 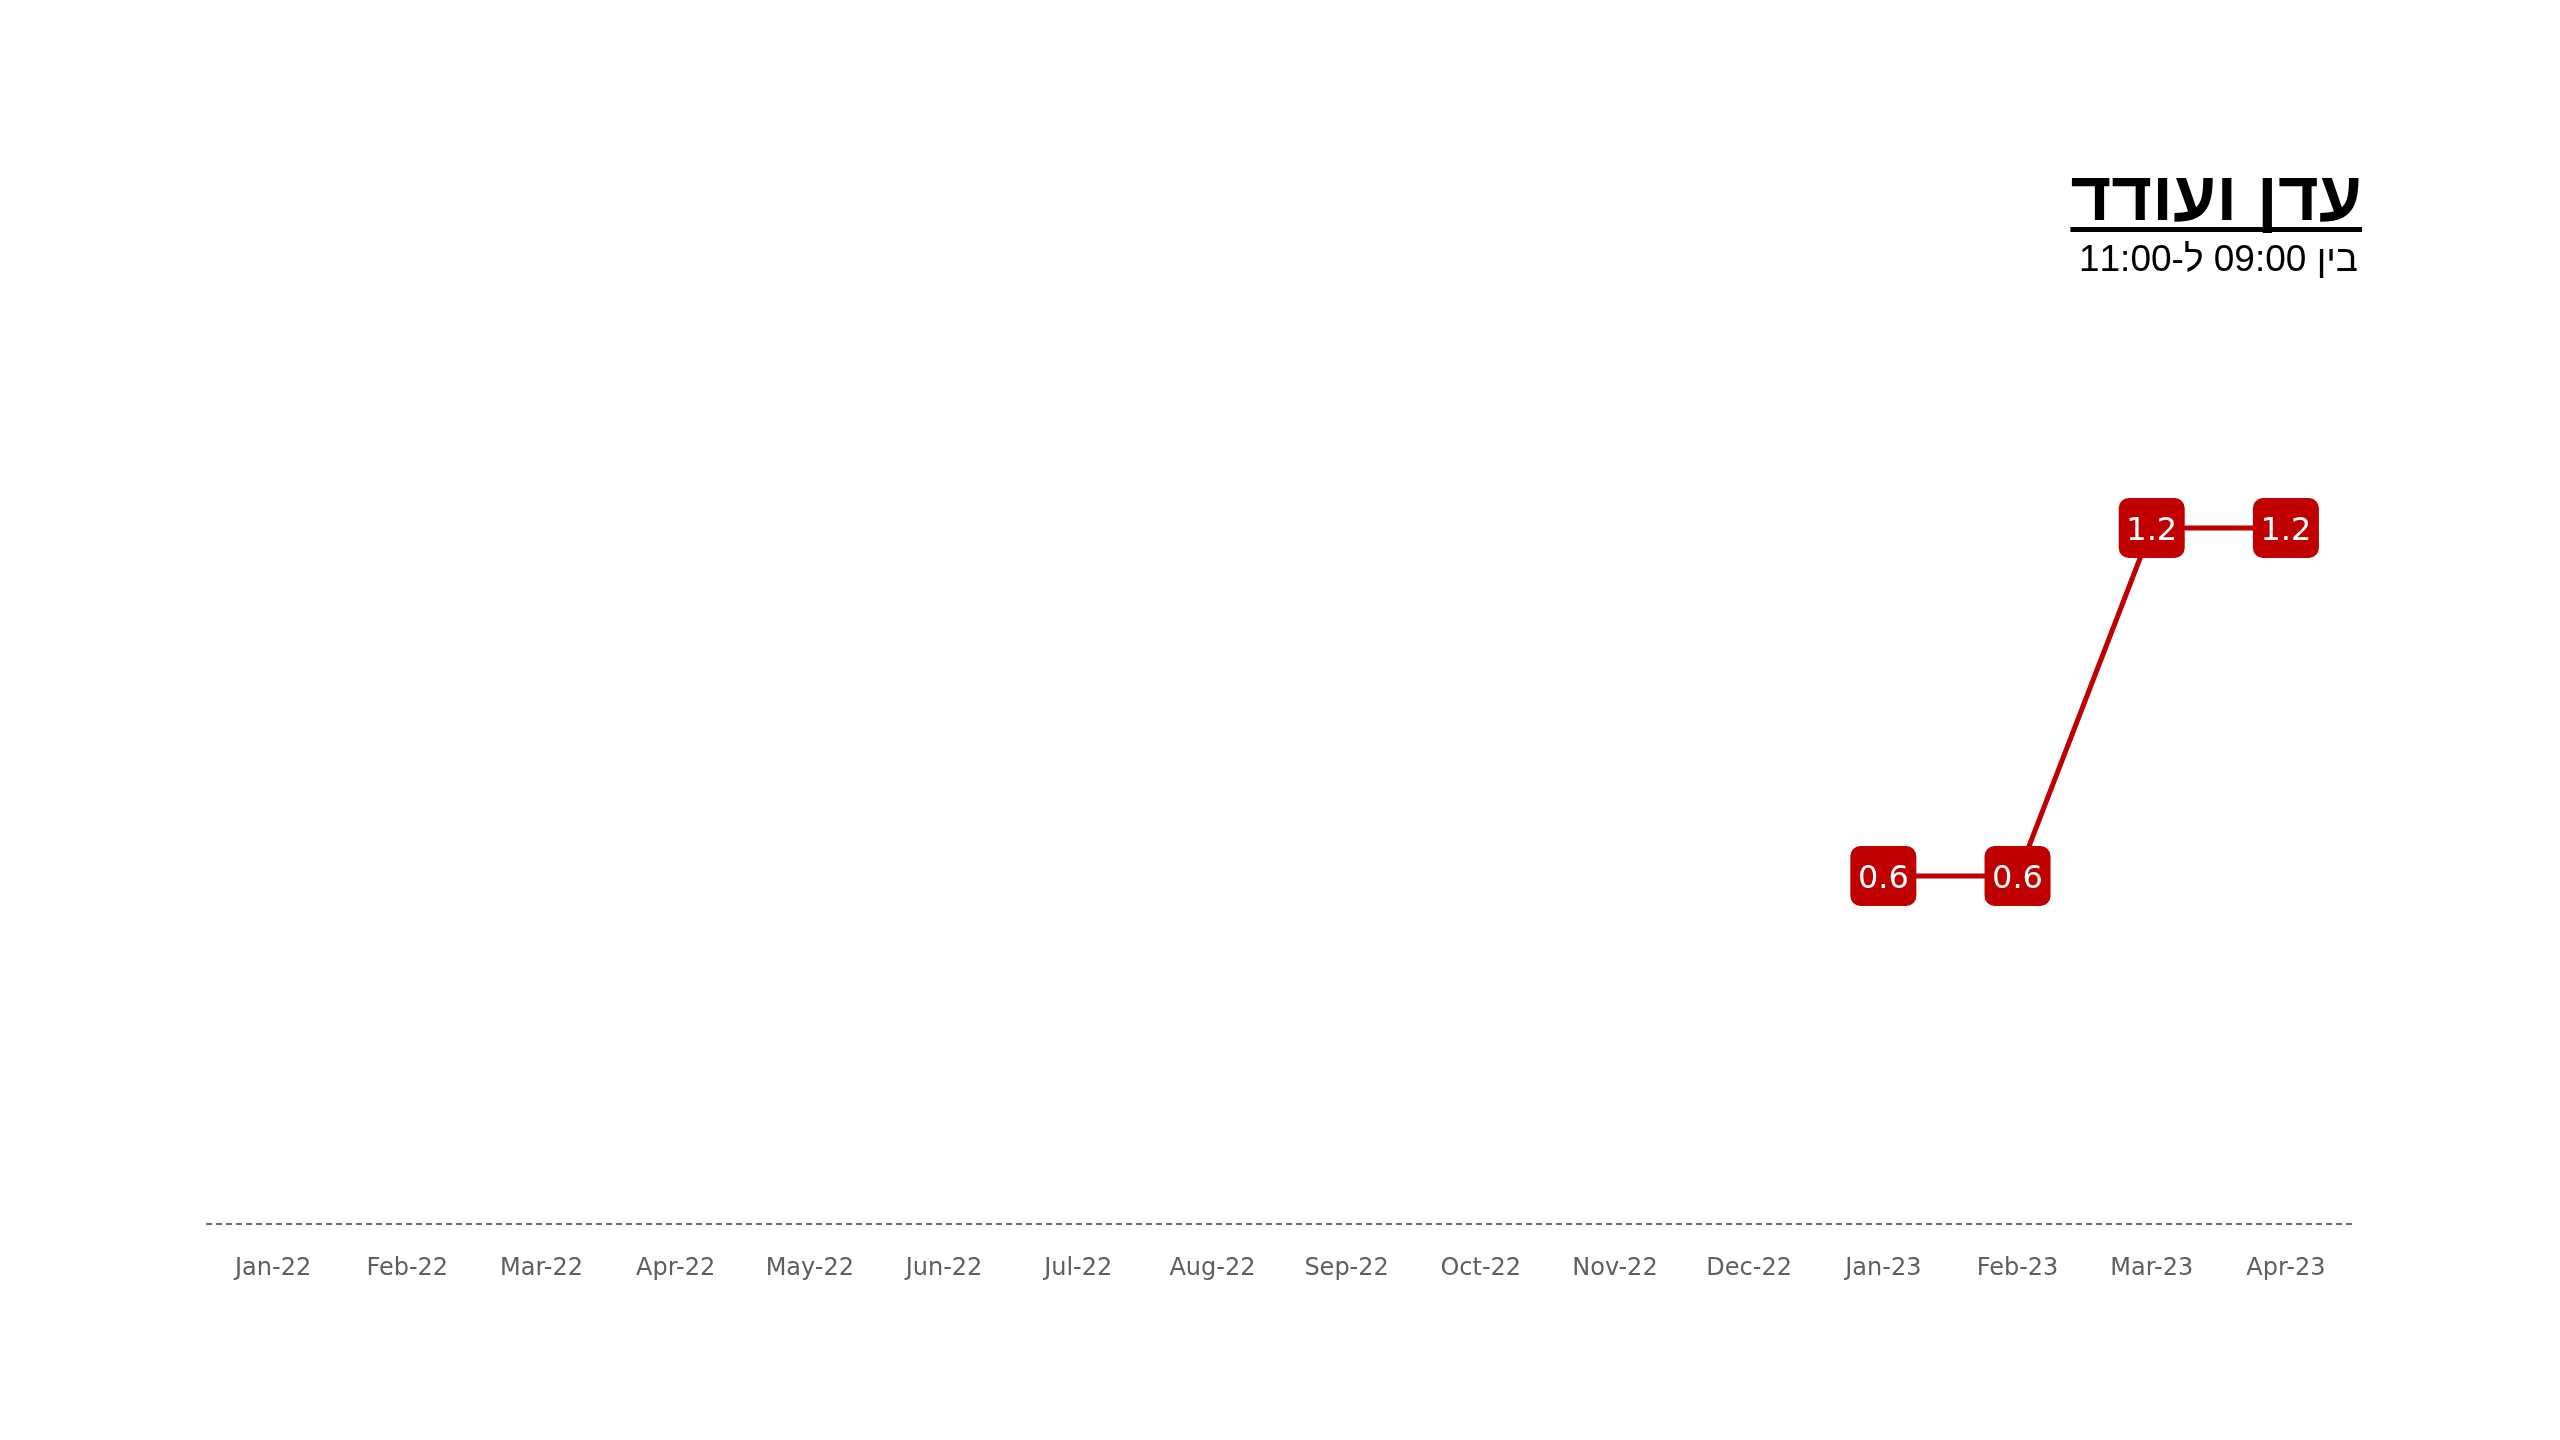 What do you see at coordinates (676, 1267) in the screenshot?
I see `x-tick-label: Apr-22` at bounding box center [676, 1267].